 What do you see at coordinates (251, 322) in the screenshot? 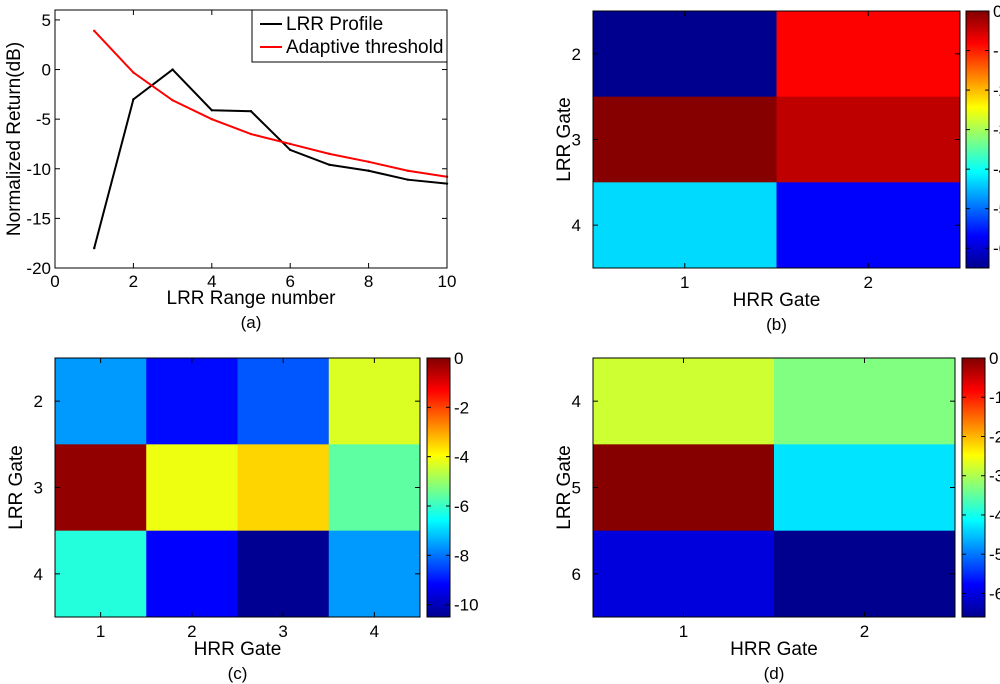
I see `panel-caption-a: (a)` at bounding box center [251, 322].